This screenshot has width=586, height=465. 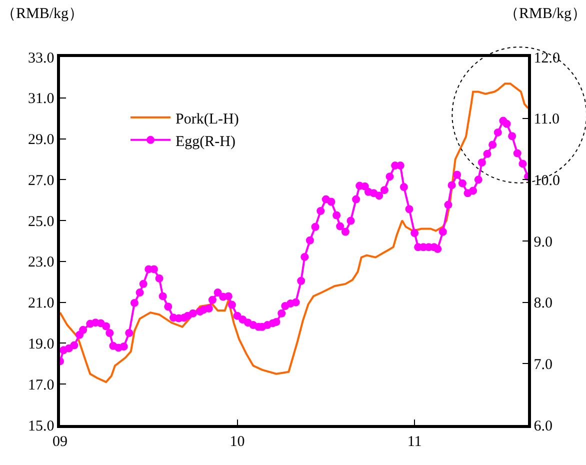 What do you see at coordinates (41, 222) in the screenshot?
I see `y-tick-label: 25.0` at bounding box center [41, 222].